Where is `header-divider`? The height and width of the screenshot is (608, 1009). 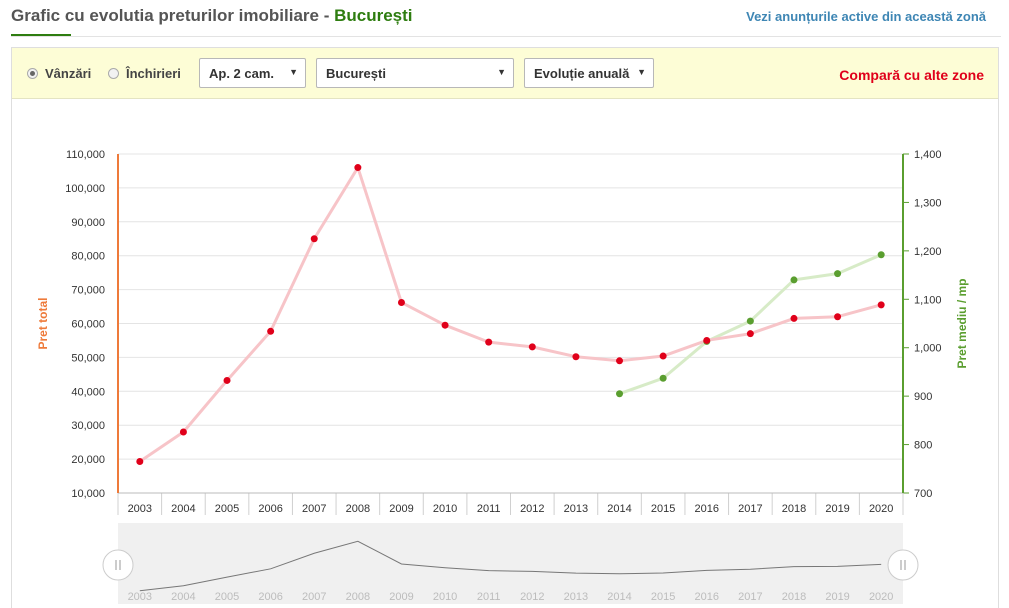 header-divider is located at coordinates (506, 36).